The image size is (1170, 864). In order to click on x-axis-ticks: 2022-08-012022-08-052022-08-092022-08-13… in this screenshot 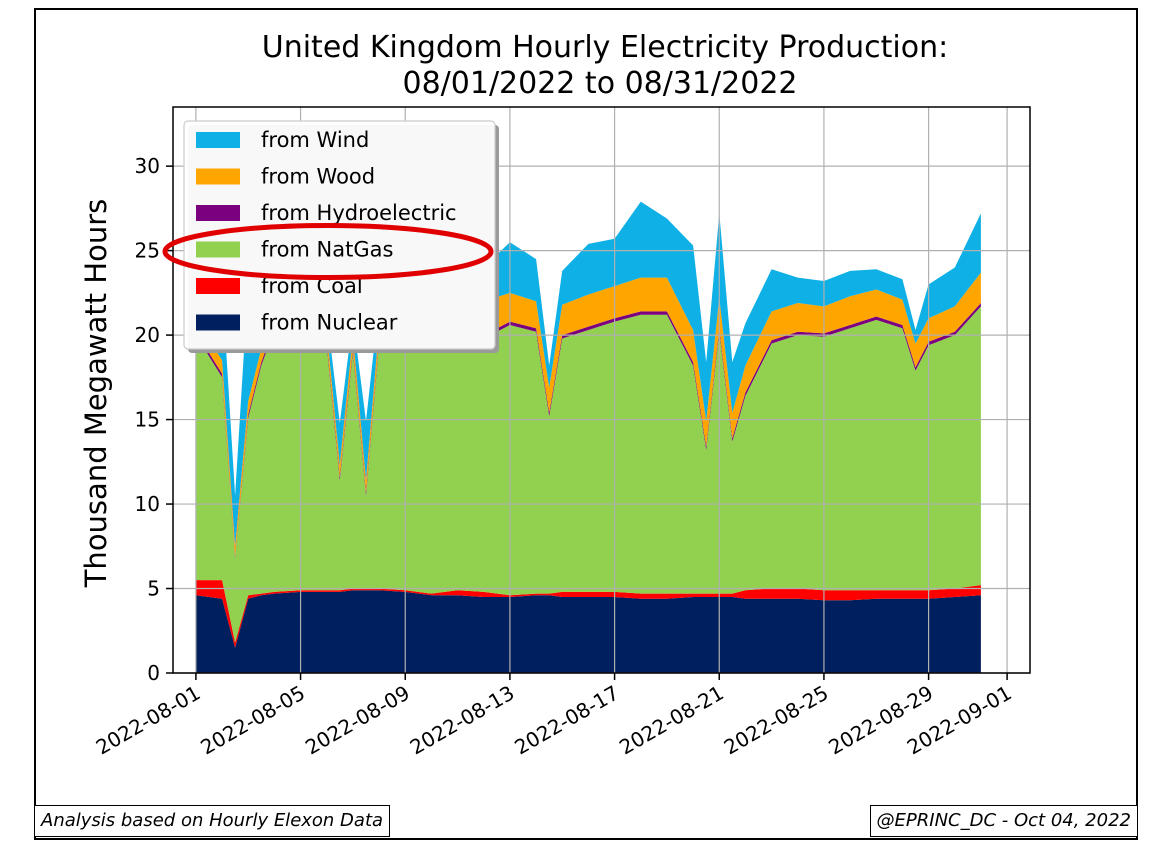, I will do `click(554, 716)`.